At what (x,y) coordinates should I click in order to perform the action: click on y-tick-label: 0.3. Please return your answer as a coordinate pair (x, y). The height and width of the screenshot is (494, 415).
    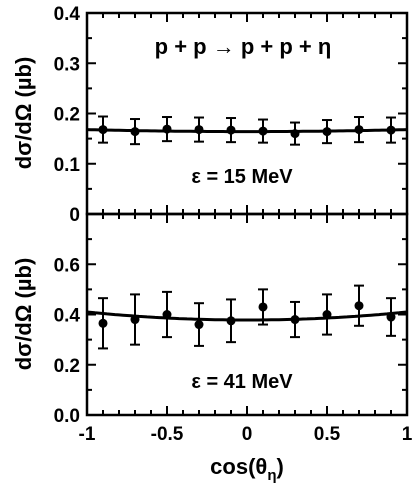
    Looking at the image, I should click on (67, 64).